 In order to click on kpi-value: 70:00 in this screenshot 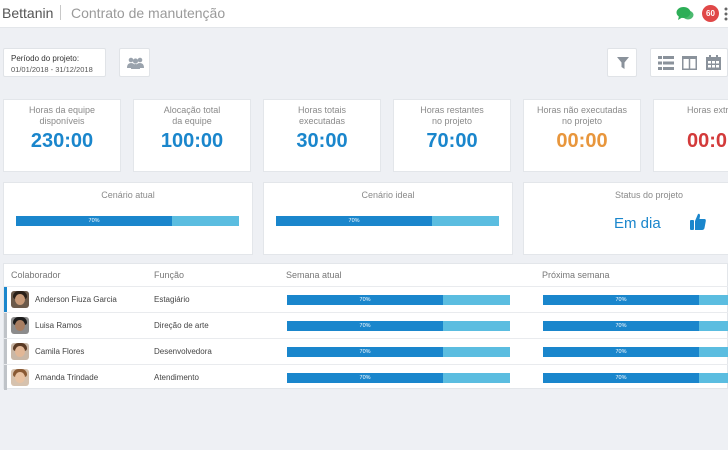, I will do `click(452, 141)`.